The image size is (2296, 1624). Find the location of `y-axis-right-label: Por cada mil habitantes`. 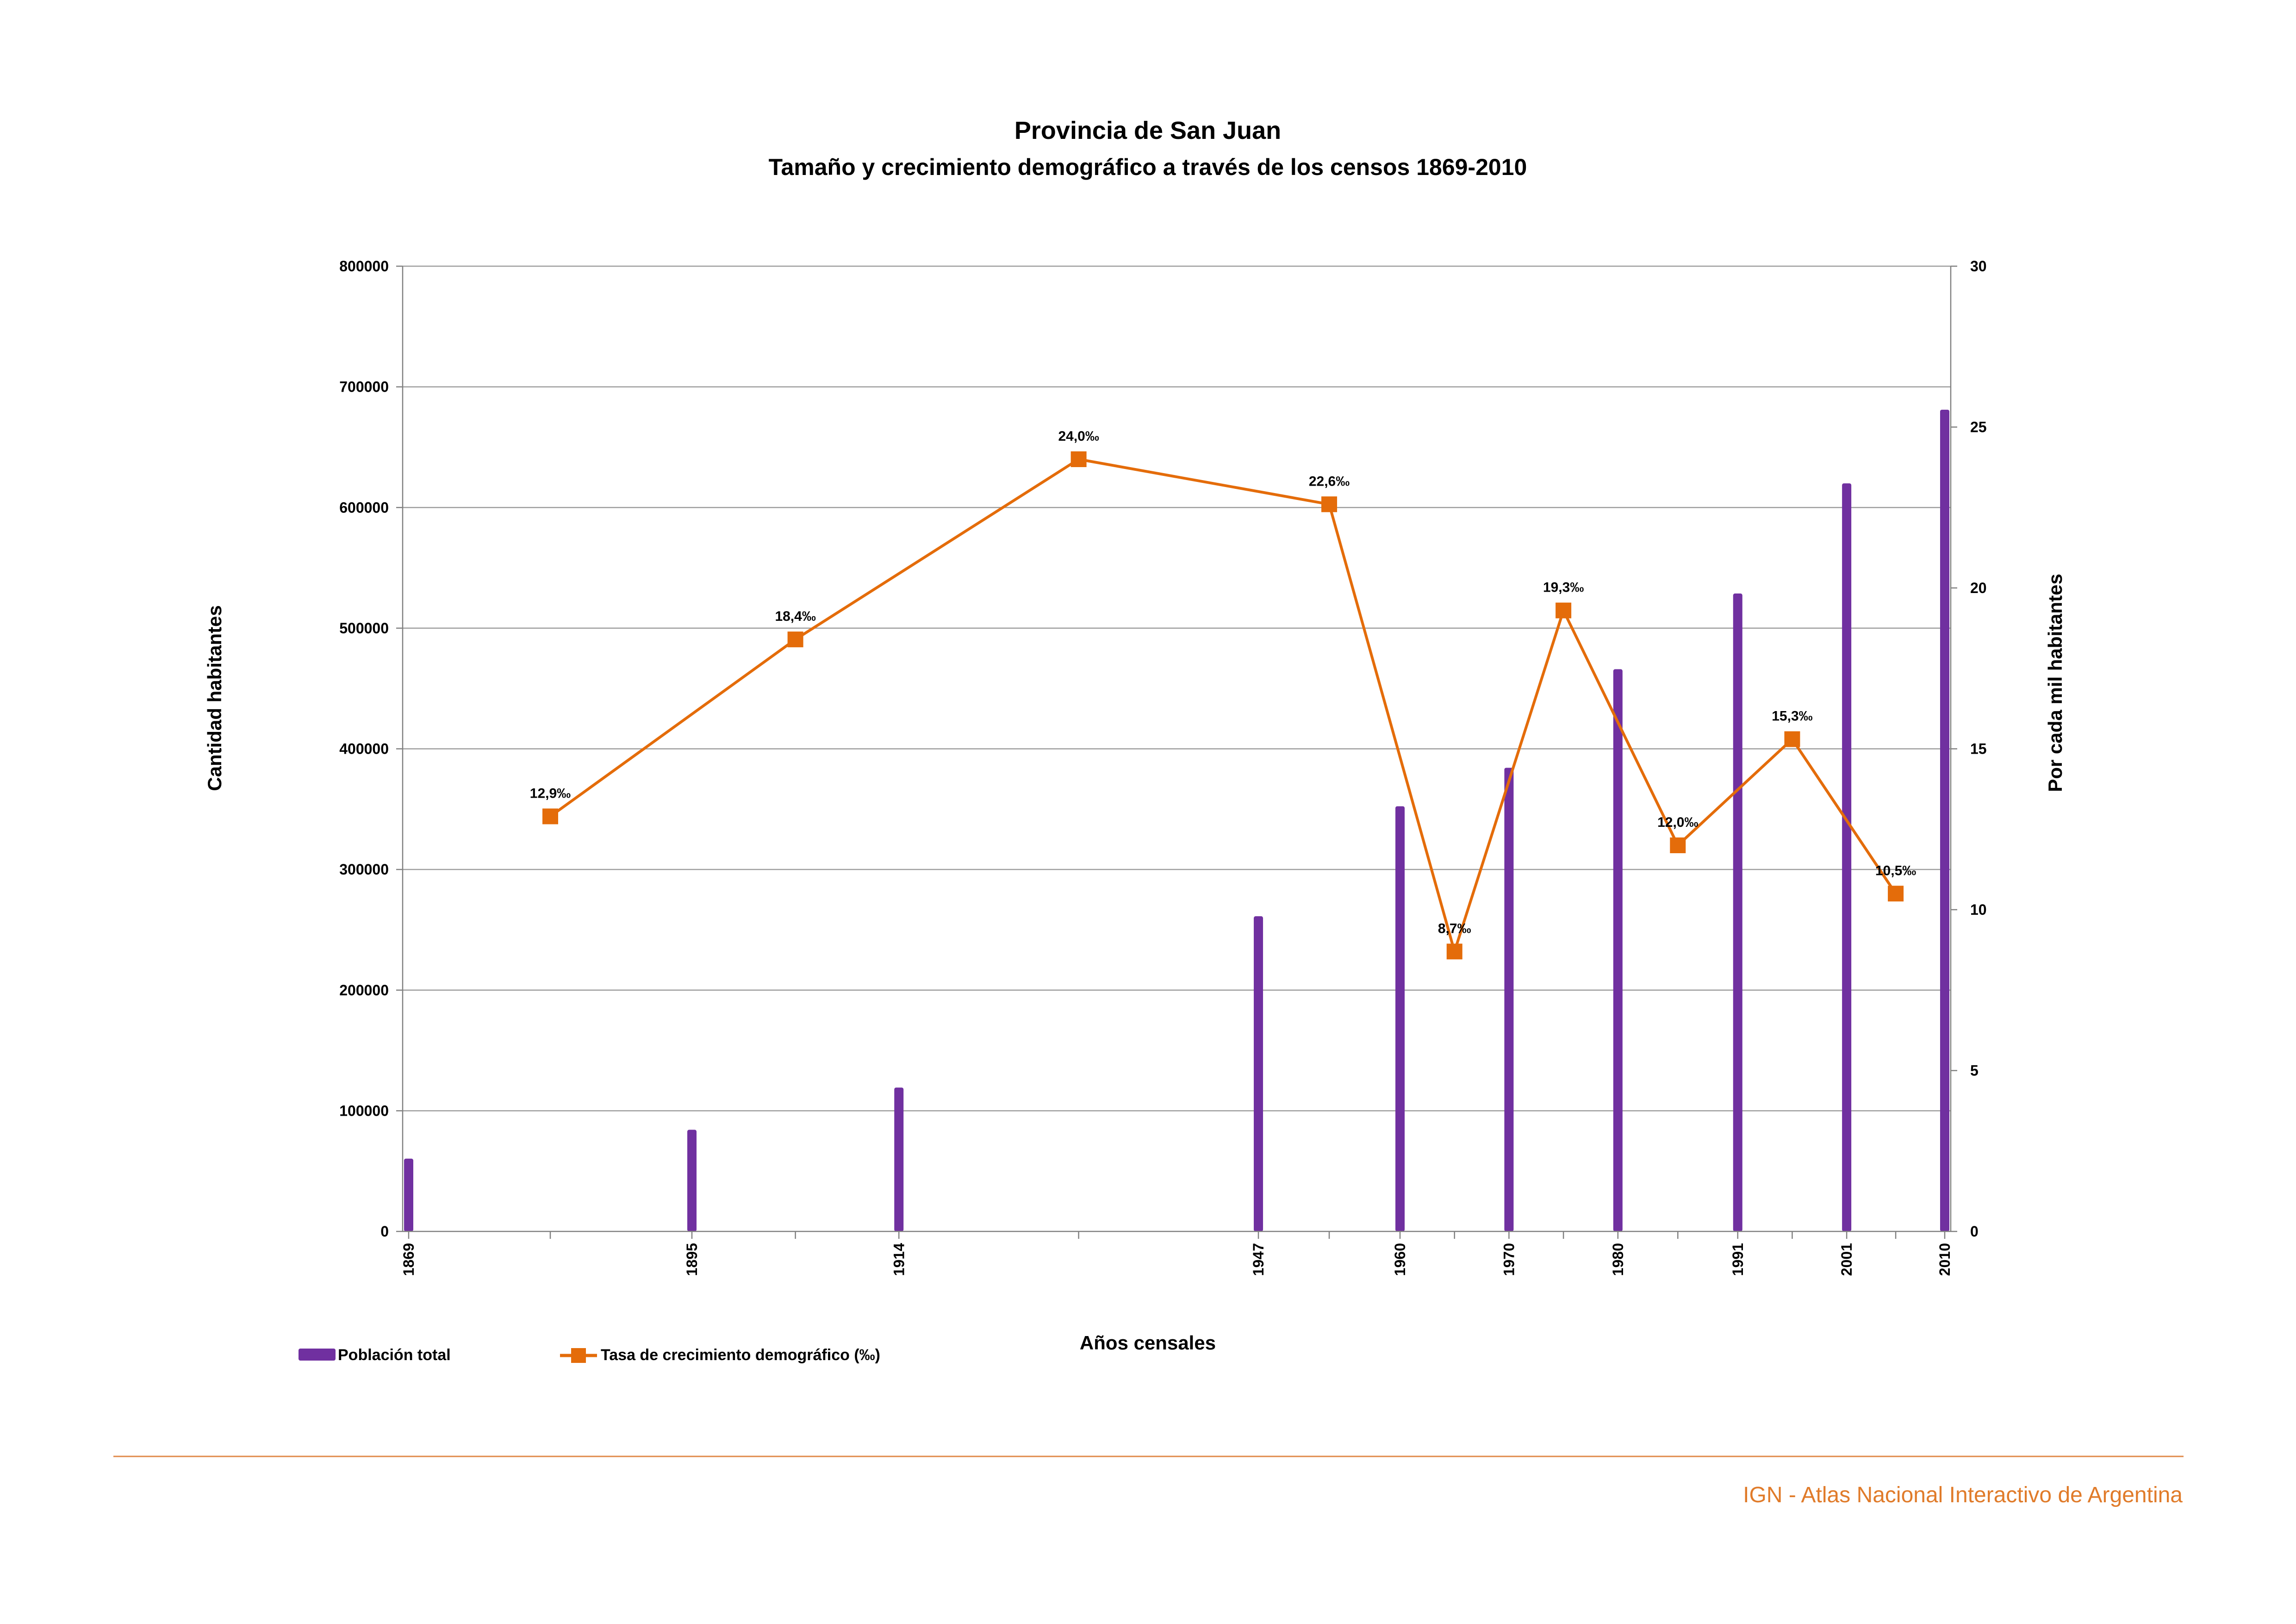

y-axis-right-label: Por cada mil habitantes is located at coordinates (2055, 683).